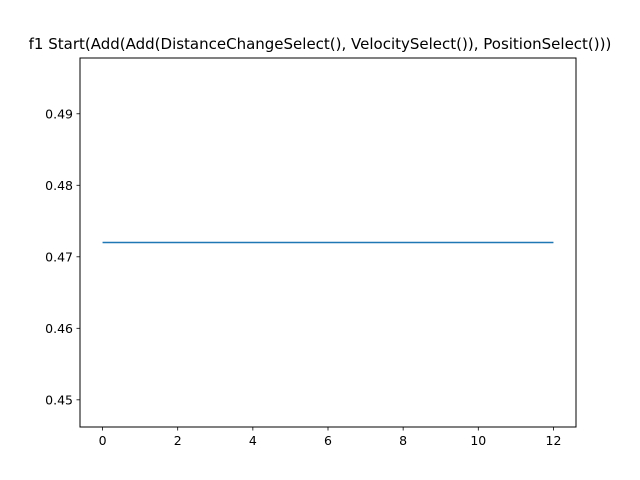 This screenshot has width=640, height=480. Describe the element at coordinates (478, 440) in the screenshot. I see `x-tick-label: 10` at that location.